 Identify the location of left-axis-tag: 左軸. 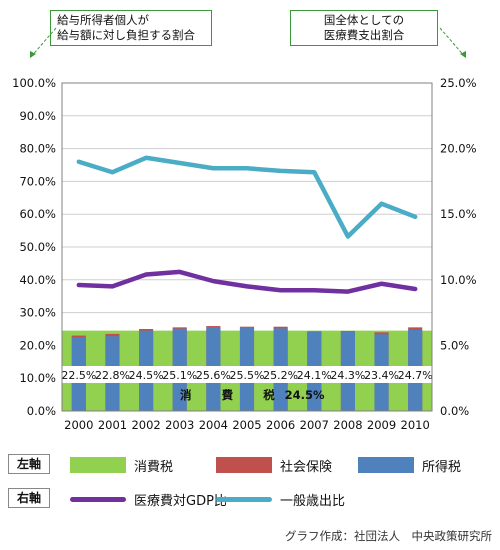
(29, 464).